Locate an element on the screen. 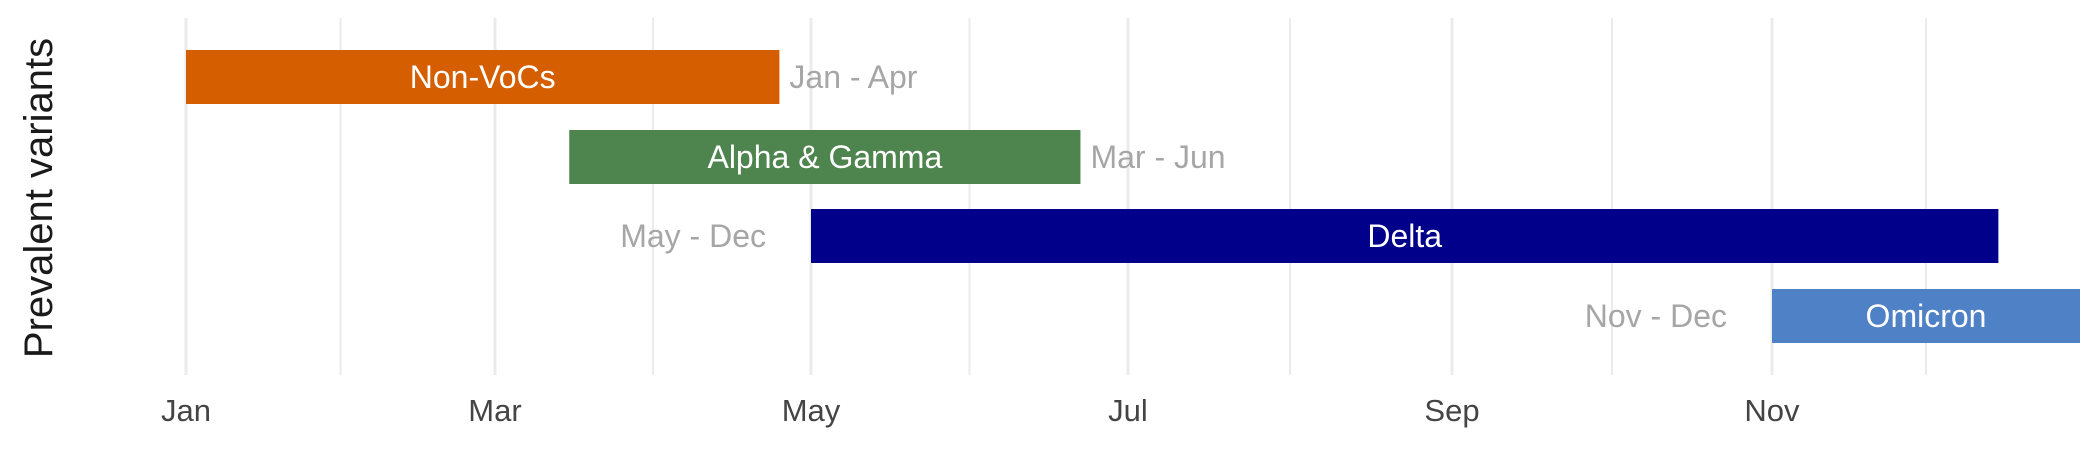 The image size is (2100, 450). range-label-omicron: Nov - Dec is located at coordinates (1656, 316).